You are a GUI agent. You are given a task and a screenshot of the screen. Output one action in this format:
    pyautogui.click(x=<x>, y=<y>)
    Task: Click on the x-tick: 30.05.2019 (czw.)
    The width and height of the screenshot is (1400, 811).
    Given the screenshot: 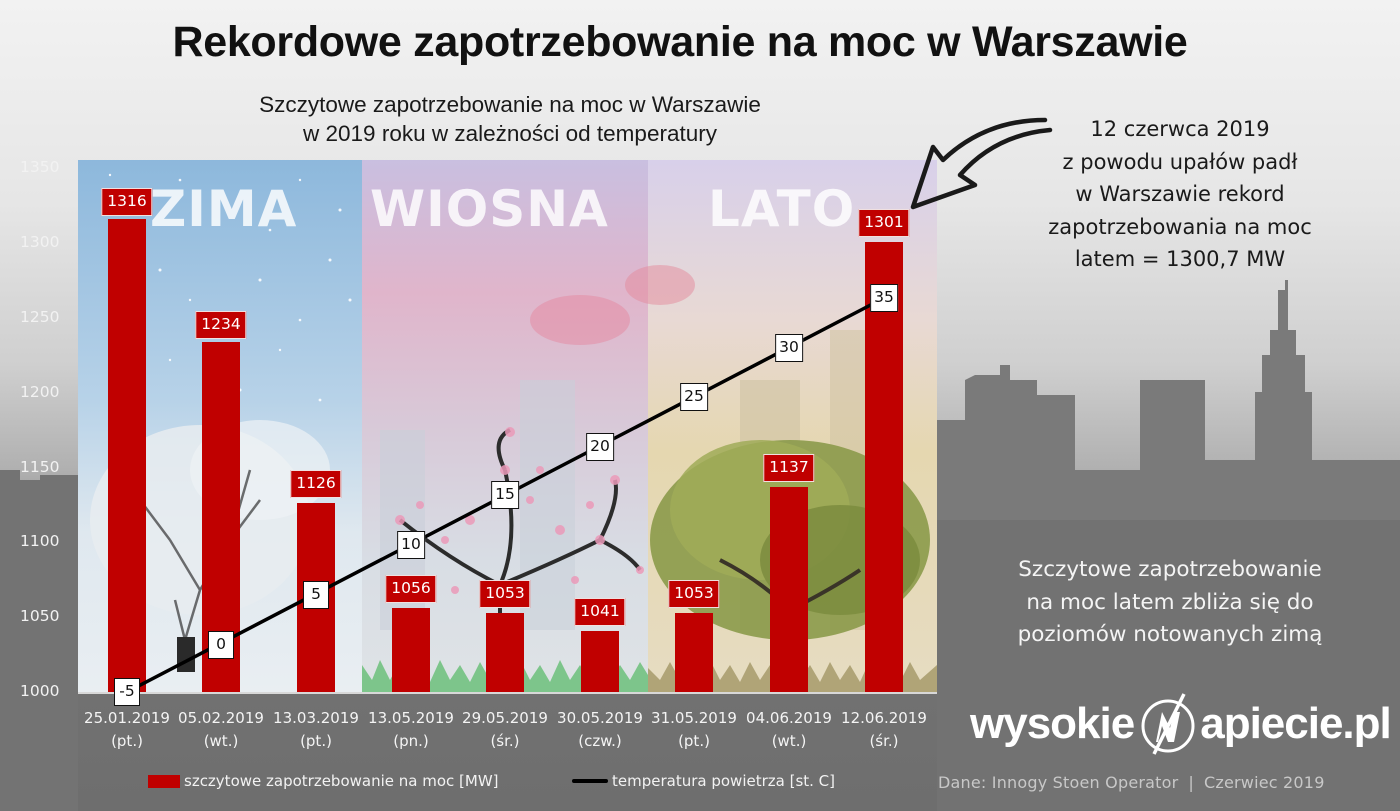 What is the action you would take?
    pyautogui.click(x=600, y=729)
    